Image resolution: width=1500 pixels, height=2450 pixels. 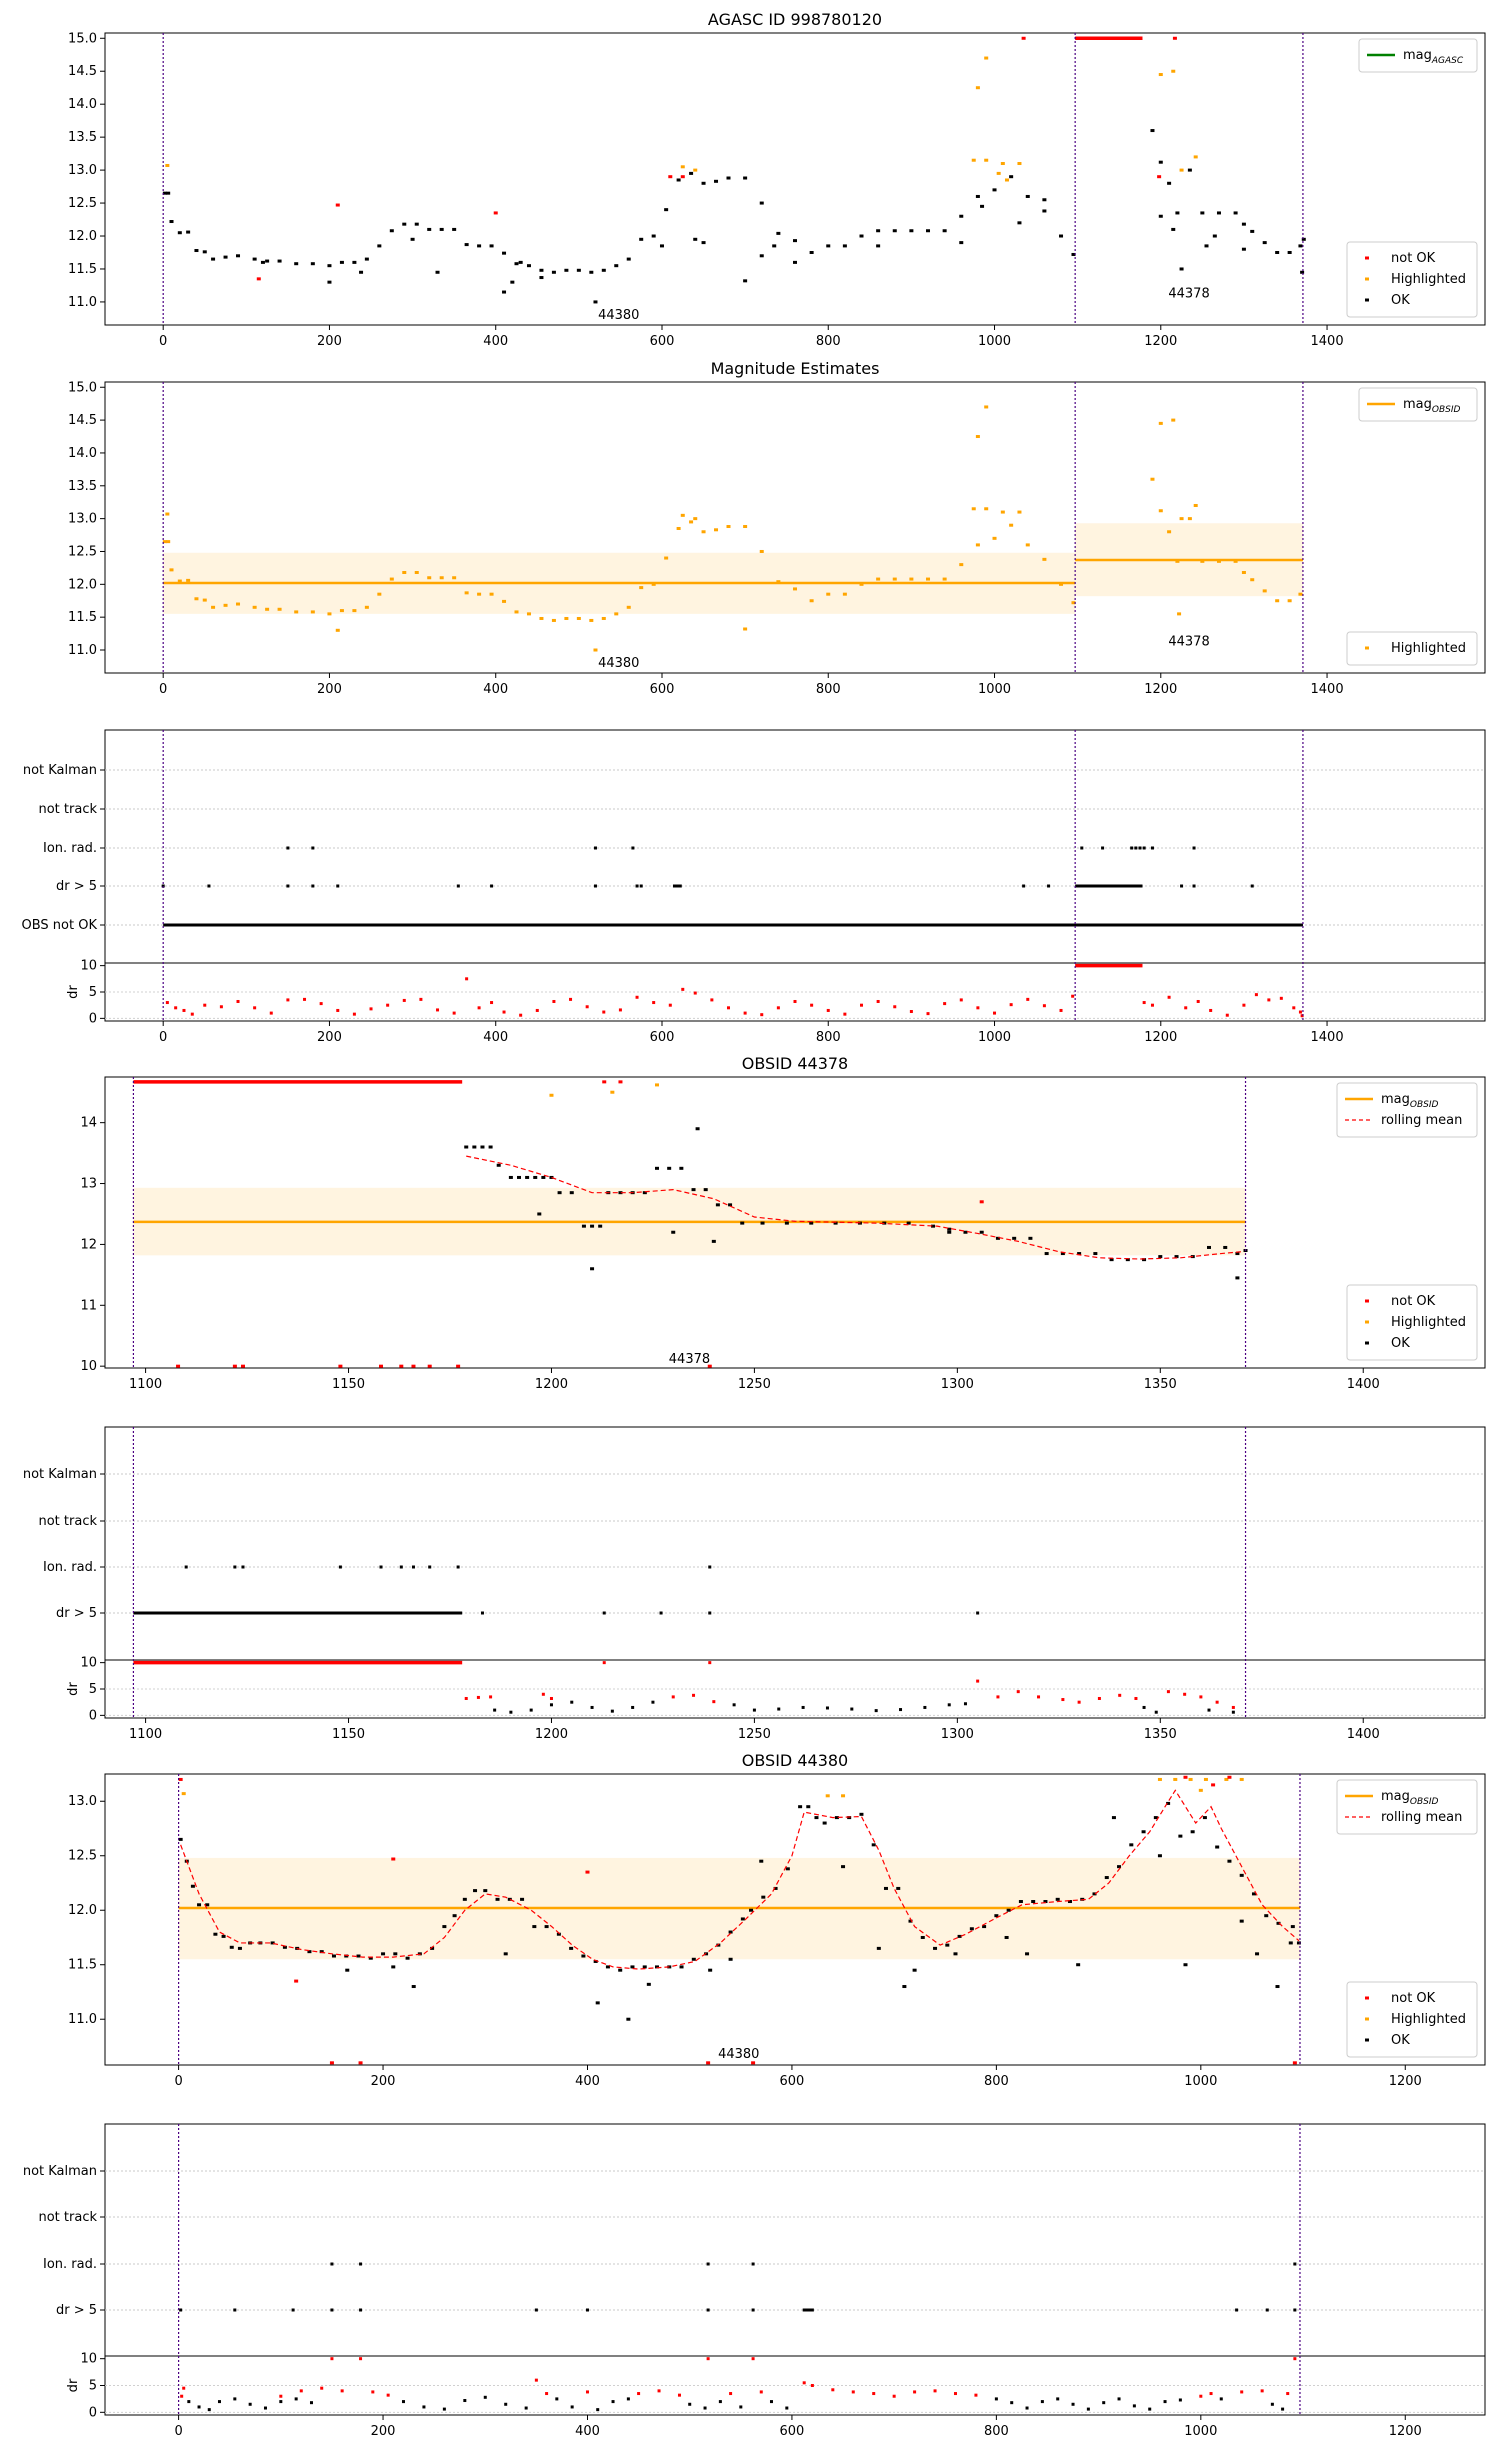 I want to click on legend-upper: magOBSID rolling mean, so click(x=1407, y=1110).